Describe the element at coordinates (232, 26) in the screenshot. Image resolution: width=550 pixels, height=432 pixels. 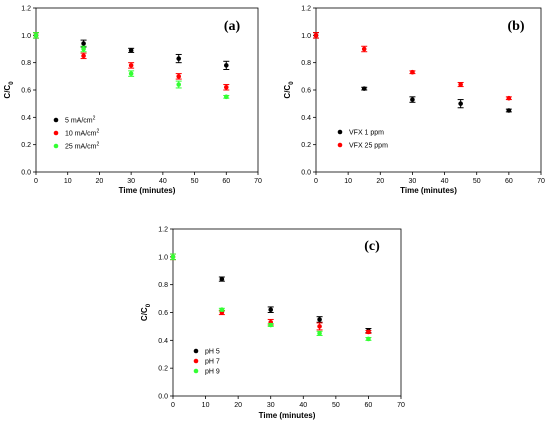
I see `panel-label: (a)` at that location.